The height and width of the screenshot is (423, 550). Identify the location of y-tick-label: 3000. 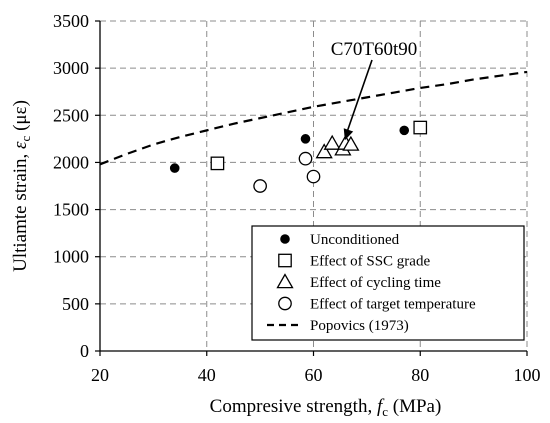
(71, 68).